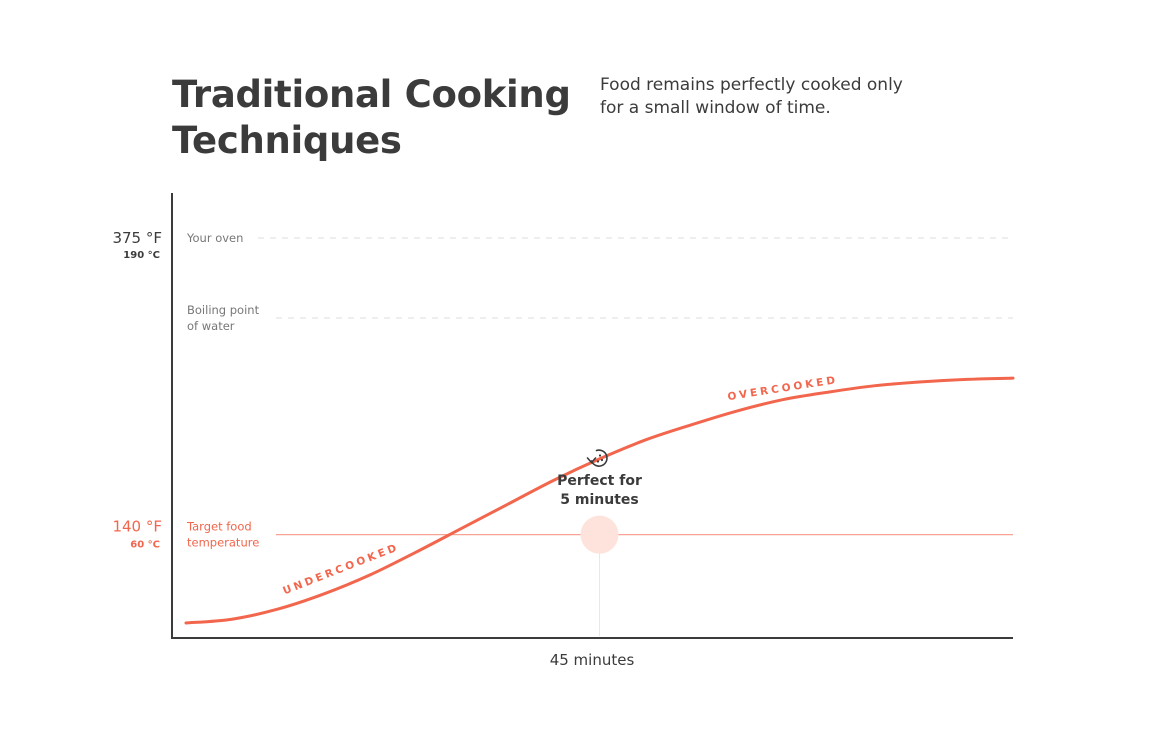 The height and width of the screenshot is (744, 1150). I want to click on target-line-label: Target food temperature, so click(222, 535).